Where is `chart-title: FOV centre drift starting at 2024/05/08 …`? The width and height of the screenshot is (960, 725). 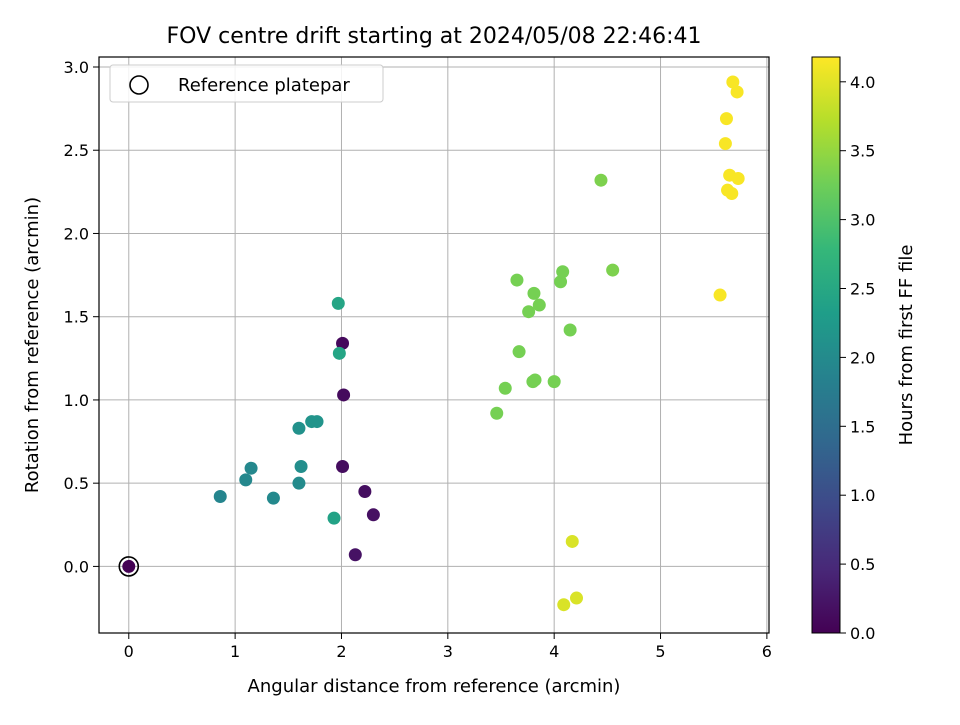 chart-title: FOV centre drift starting at 2024/05/08 … is located at coordinates (434, 36).